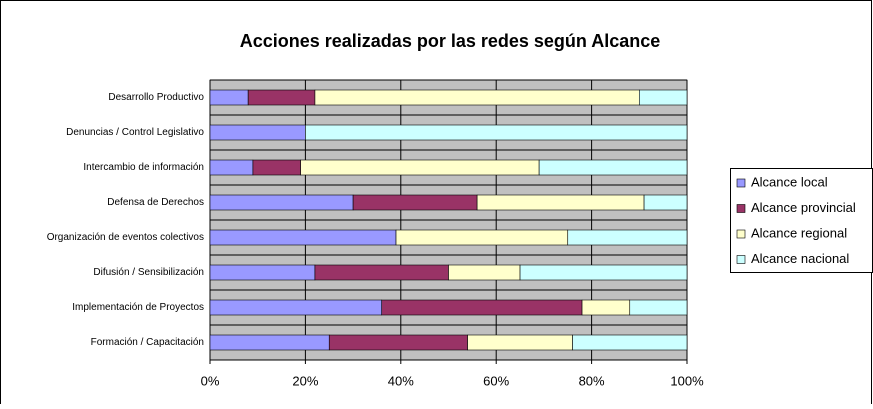 Image resolution: width=873 pixels, height=409 pixels. What do you see at coordinates (125, 237) in the screenshot?
I see `y-tick-label: Organización de eventos colectivos` at bounding box center [125, 237].